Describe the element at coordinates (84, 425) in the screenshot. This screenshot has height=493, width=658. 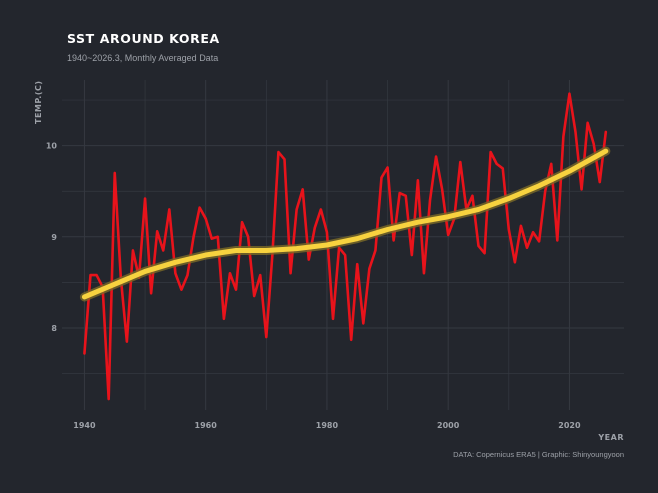
I see `x-tick-label-1940: 1940` at that location.